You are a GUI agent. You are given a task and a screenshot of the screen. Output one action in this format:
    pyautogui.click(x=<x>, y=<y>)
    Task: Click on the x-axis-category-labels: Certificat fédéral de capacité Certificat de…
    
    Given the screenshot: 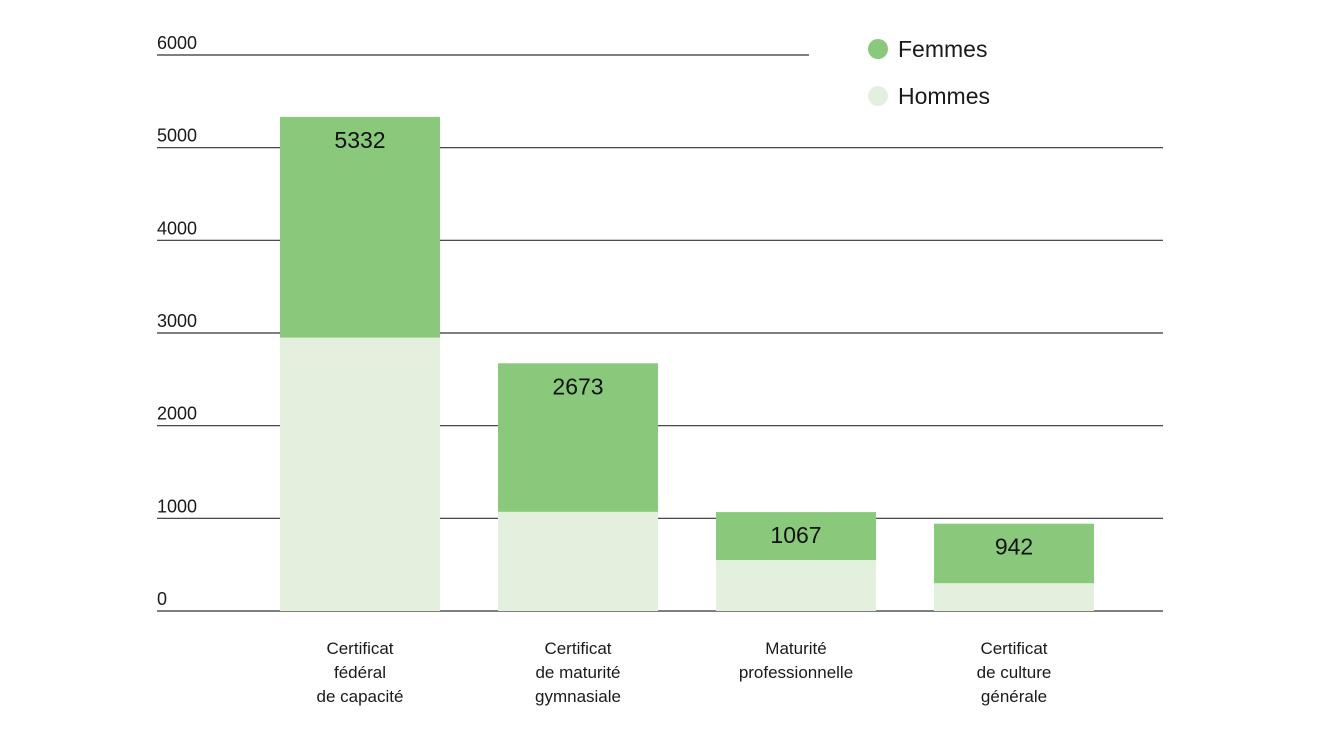 What is the action you would take?
    pyautogui.click(x=684, y=672)
    